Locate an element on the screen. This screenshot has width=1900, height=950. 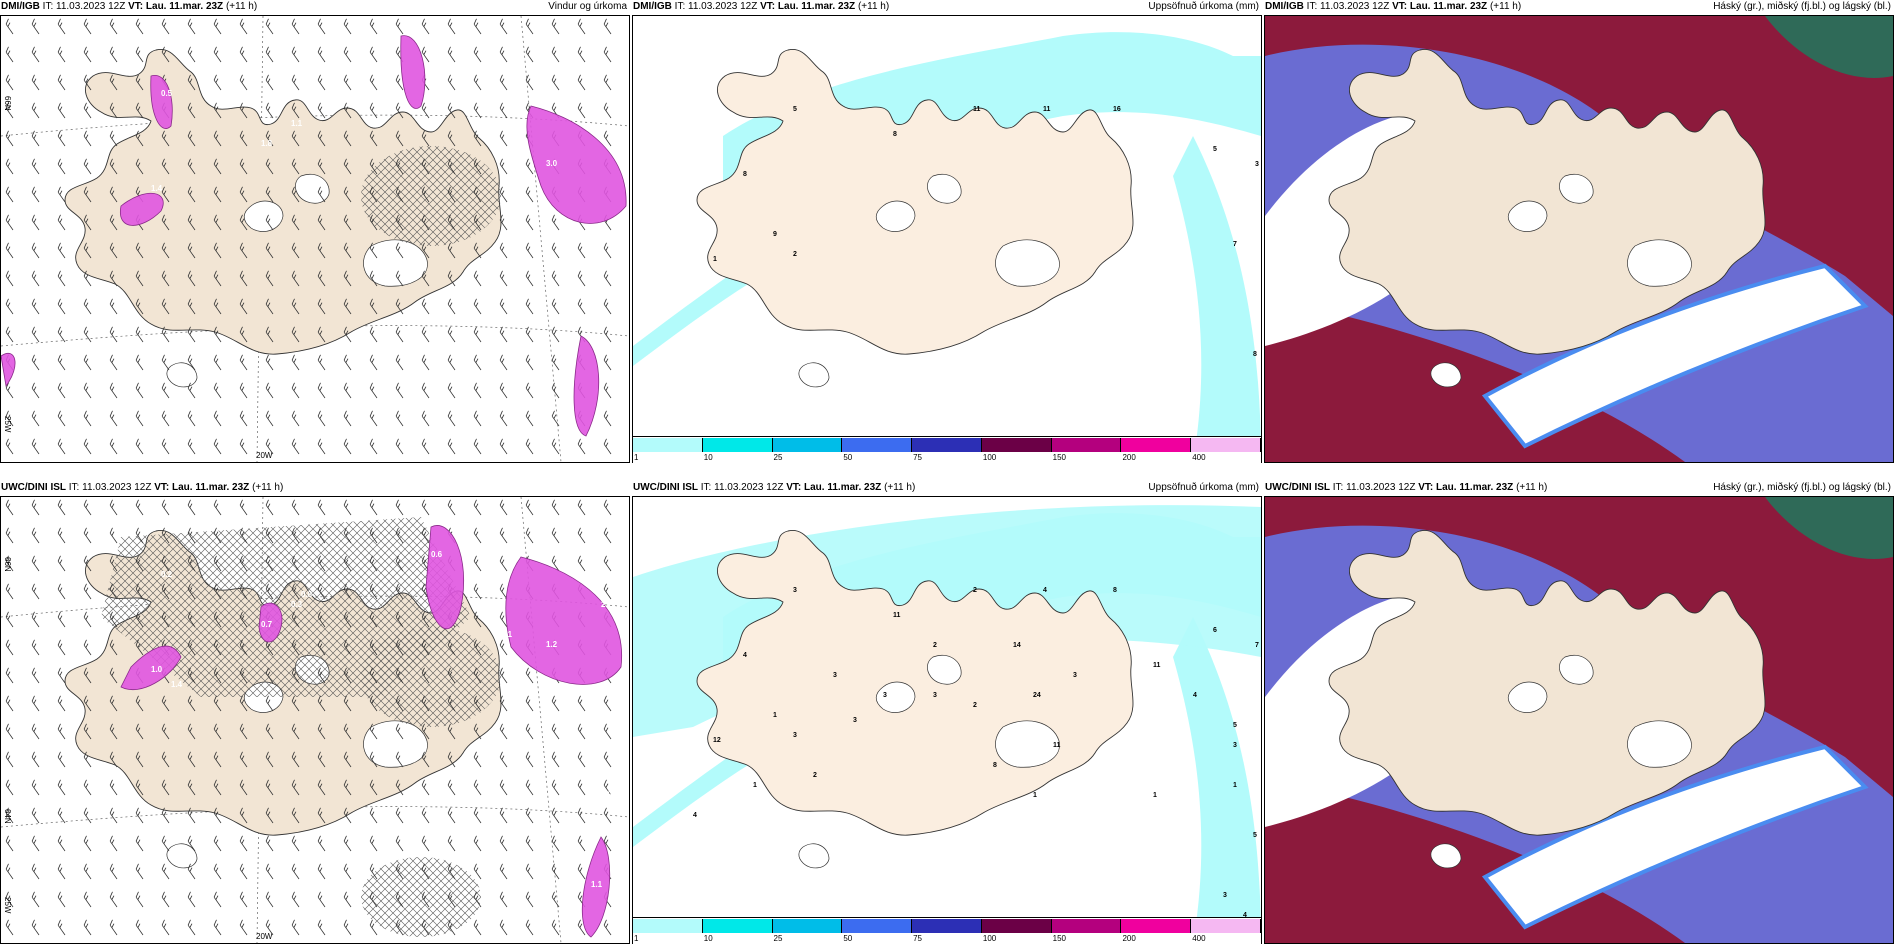
colorbar-tick-label: 400 is located at coordinates (1199, 938).